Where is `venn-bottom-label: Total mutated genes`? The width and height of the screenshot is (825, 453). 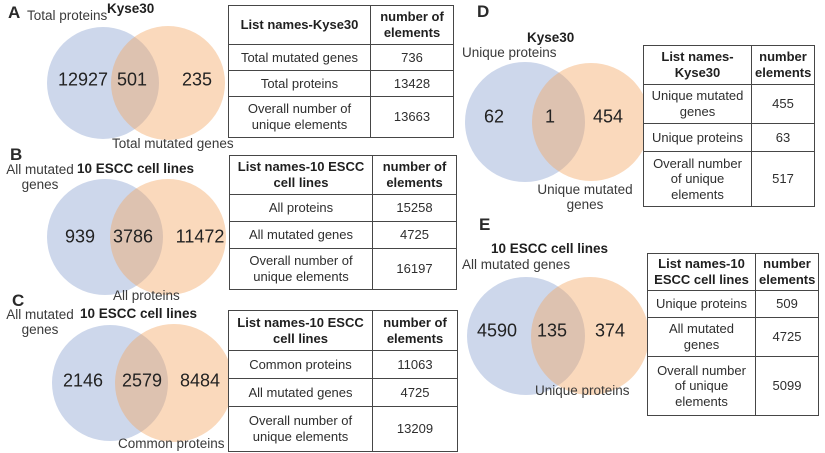 venn-bottom-label: Total mutated genes is located at coordinates (173, 143).